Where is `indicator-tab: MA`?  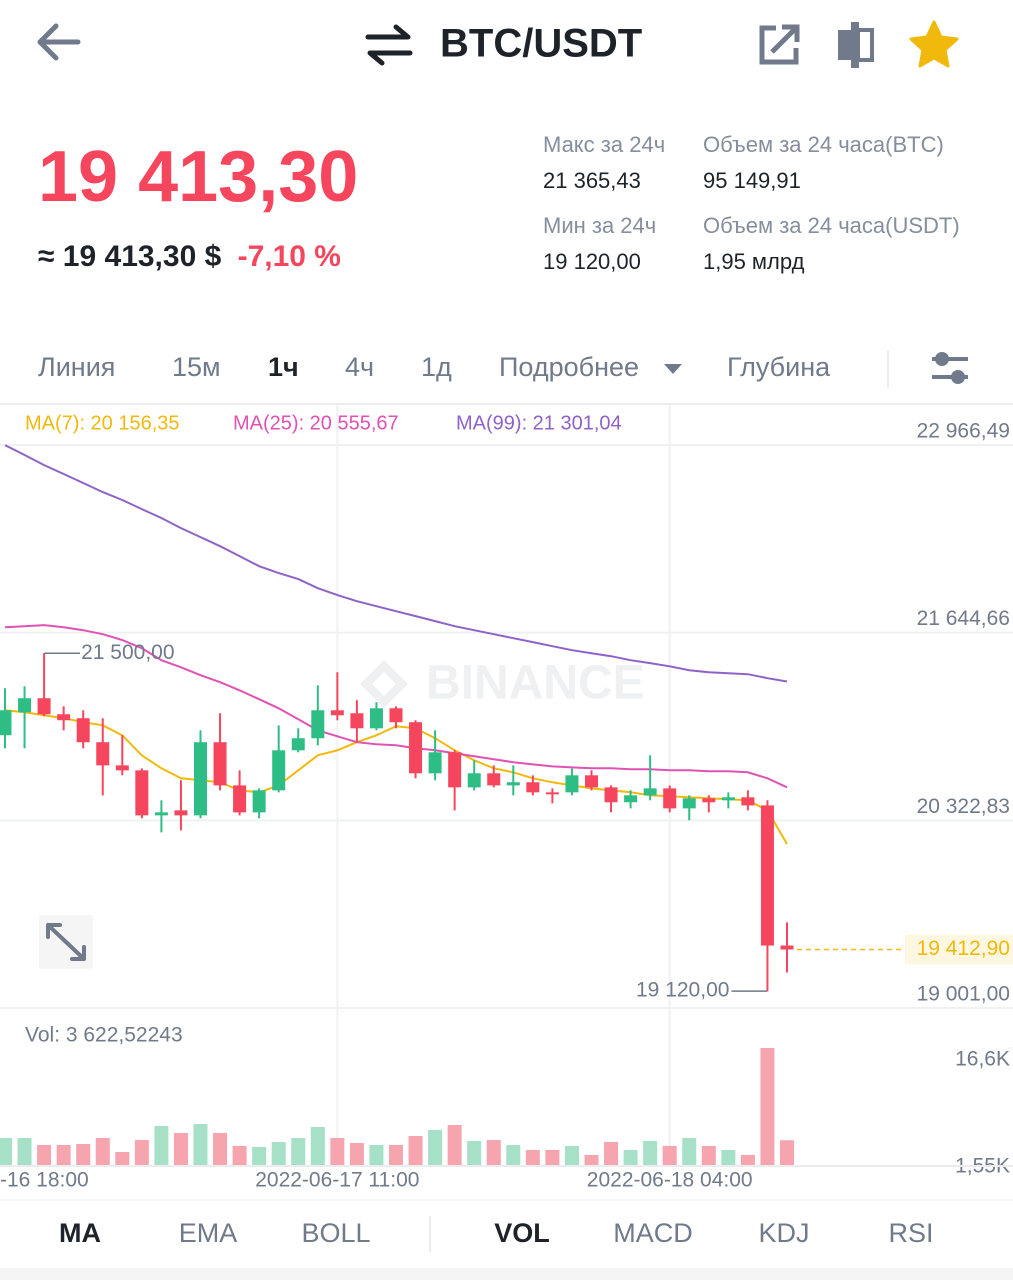
indicator-tab: MA is located at coordinates (80, 1233).